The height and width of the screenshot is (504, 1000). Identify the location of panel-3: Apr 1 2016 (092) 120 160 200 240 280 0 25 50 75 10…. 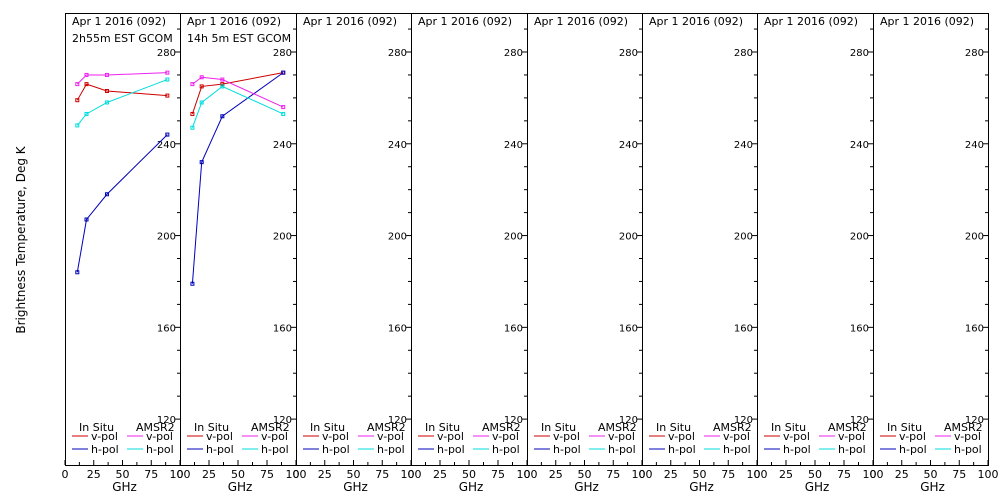
(357, 253).